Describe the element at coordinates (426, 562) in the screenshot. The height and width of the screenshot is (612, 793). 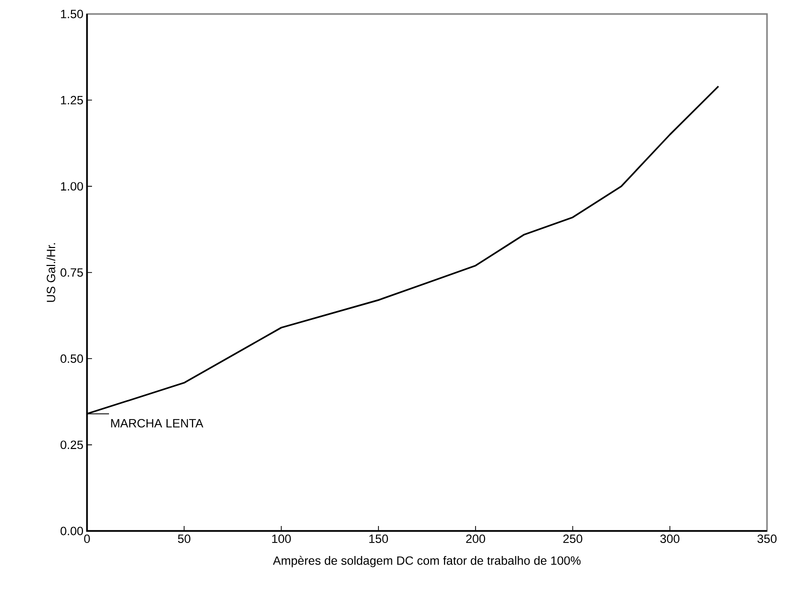
I see `x-axis-title: Ampères de soldagem DC com fator de trabalho de 100%` at that location.